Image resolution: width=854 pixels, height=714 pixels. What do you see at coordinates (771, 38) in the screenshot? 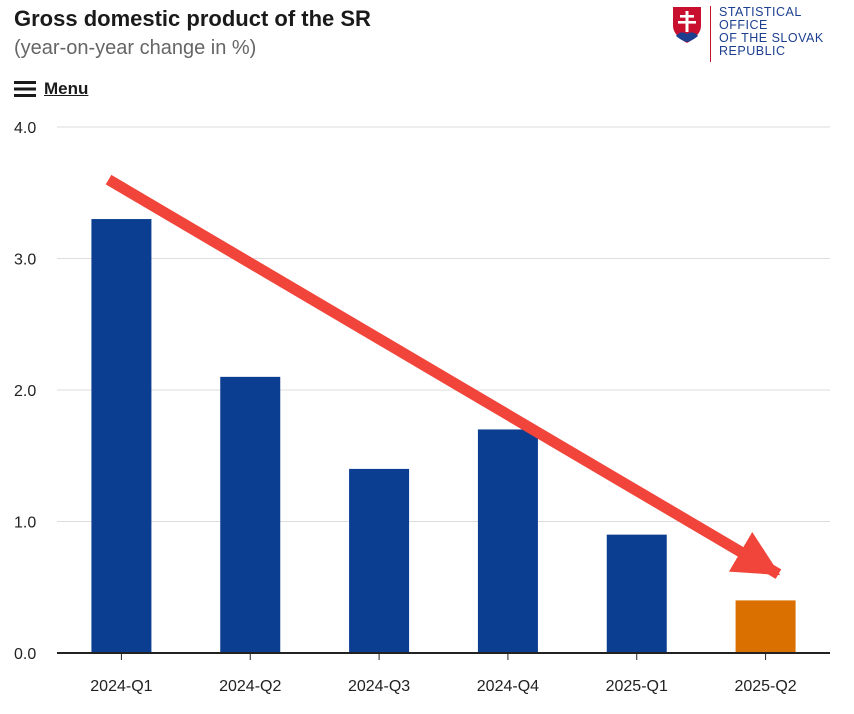
I see `logo-text-line: OF THE SLOVAK` at bounding box center [771, 38].